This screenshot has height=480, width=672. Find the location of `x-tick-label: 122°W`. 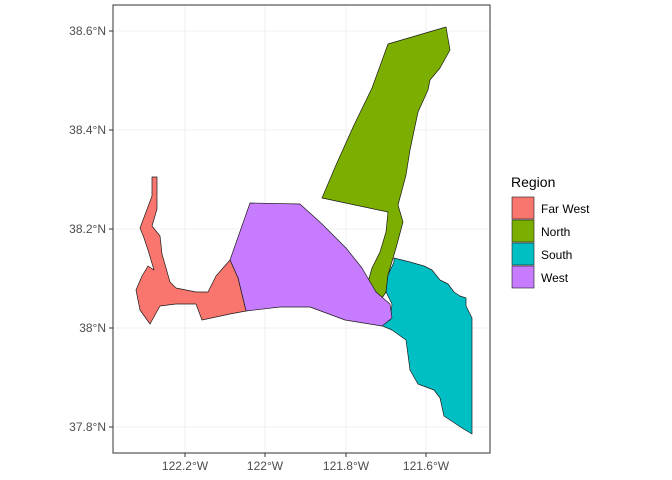

x-tick-label: 122°W is located at coordinates (265, 466).